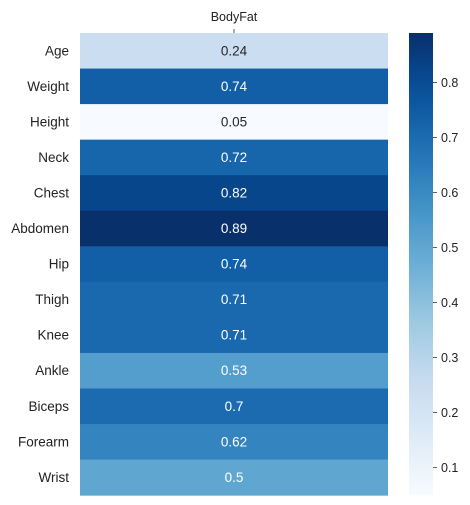 This screenshot has width=470, height=505. I want to click on row-label: Chest, so click(52, 192).